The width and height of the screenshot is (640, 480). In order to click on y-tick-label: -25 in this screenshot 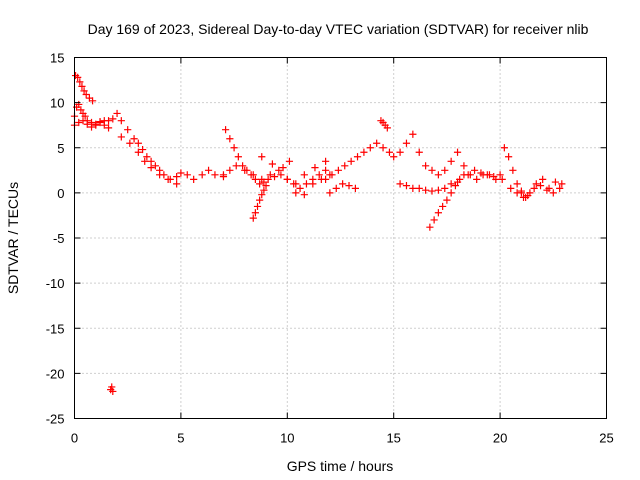, I will do `click(55, 419)`.